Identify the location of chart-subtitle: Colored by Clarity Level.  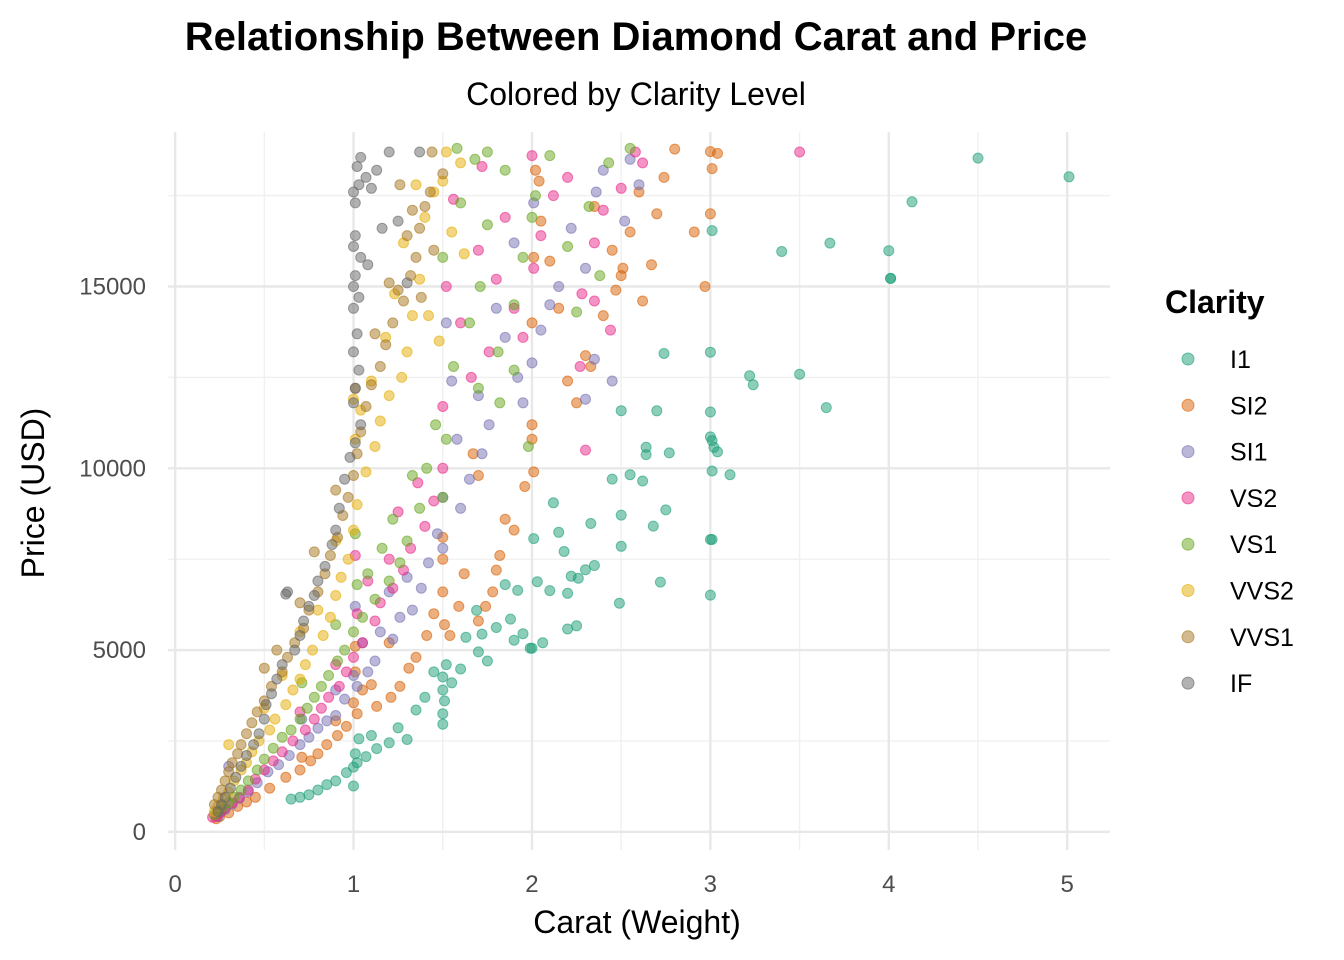
(636, 94).